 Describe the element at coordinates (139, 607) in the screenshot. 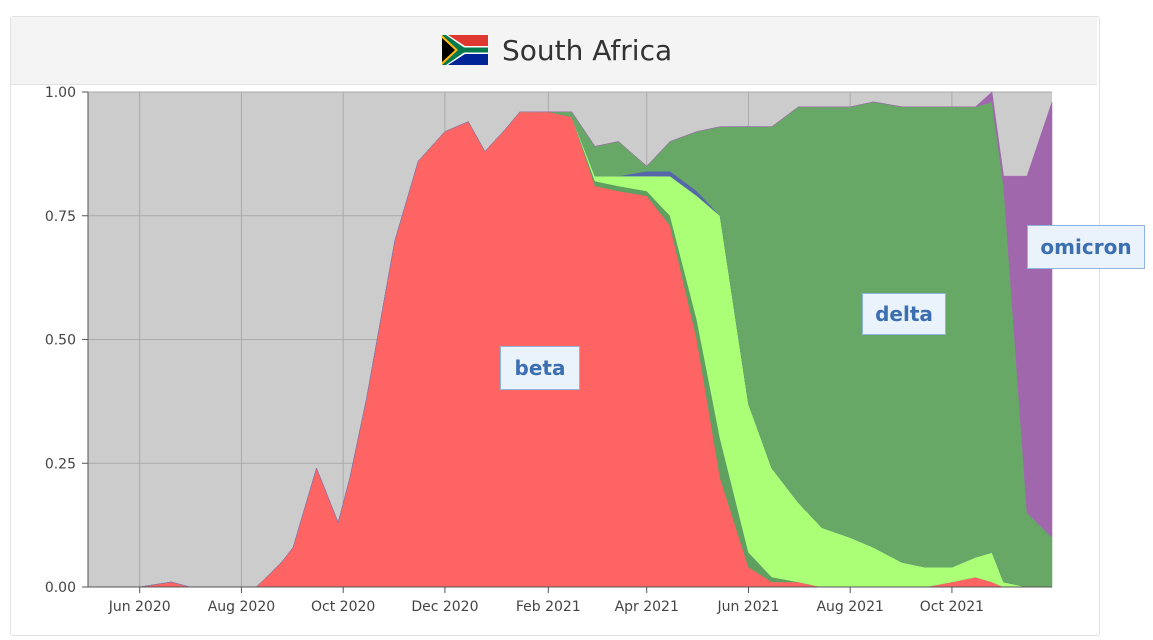

I see `x-tick-label: Jun 2020` at that location.